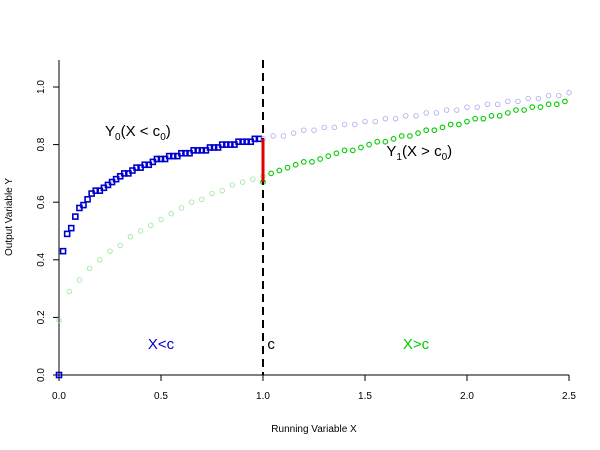 Image resolution: width=600 pixels, height=450 pixels. Describe the element at coordinates (41, 144) in the screenshot. I see `y-tick-label: 0.8` at that location.